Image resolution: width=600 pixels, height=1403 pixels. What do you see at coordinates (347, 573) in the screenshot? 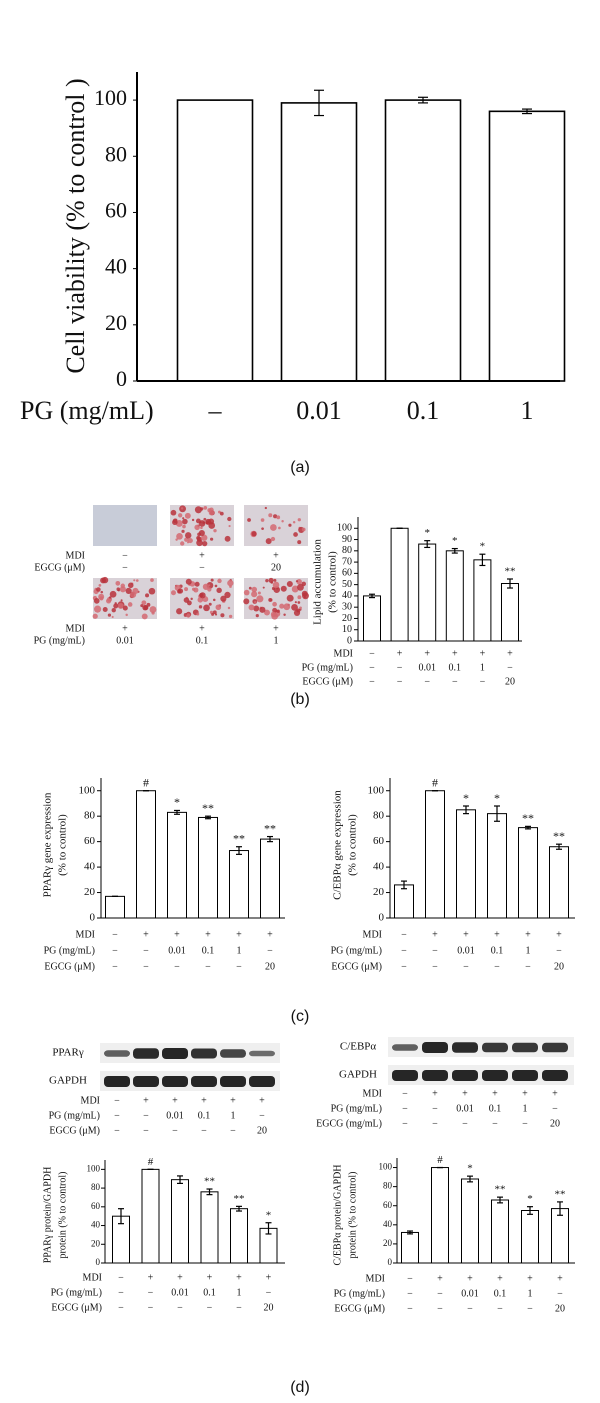
I see `y-tick-label: 60` at bounding box center [347, 573].